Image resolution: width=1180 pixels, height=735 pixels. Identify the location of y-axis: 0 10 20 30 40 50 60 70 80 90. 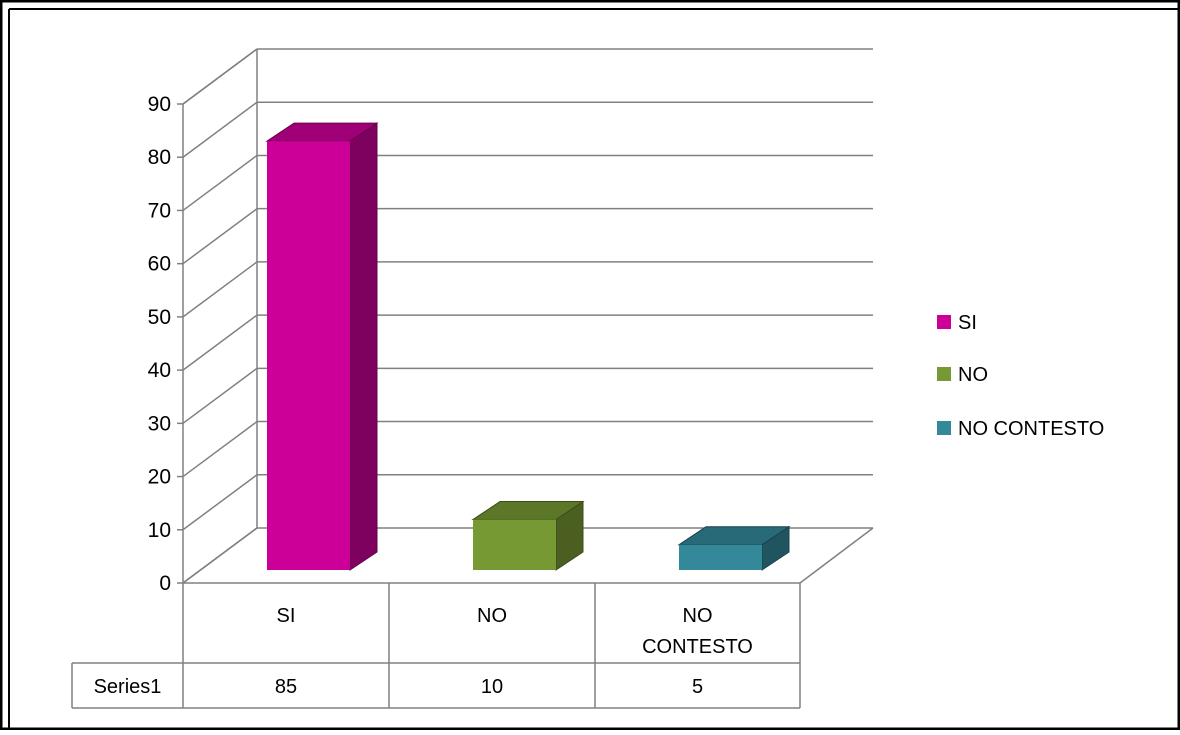
(165, 344).